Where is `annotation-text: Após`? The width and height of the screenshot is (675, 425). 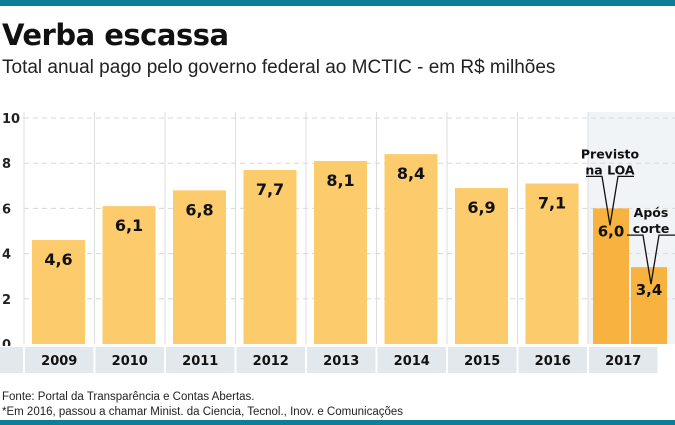 annotation-text: Após is located at coordinates (651, 212).